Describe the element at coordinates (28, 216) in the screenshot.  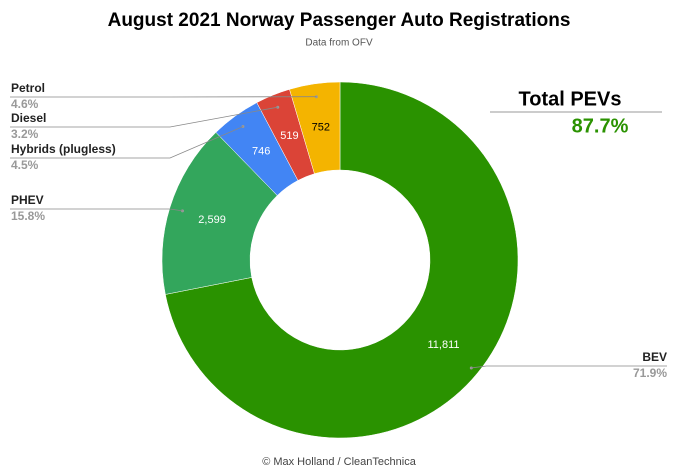
I see `percent-label: 15.8%` at that location.